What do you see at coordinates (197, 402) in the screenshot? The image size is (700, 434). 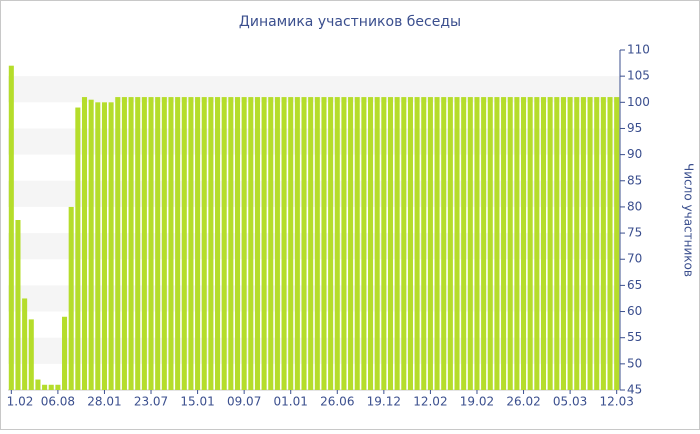 I see `x-tick-label: 15.01` at bounding box center [197, 402].